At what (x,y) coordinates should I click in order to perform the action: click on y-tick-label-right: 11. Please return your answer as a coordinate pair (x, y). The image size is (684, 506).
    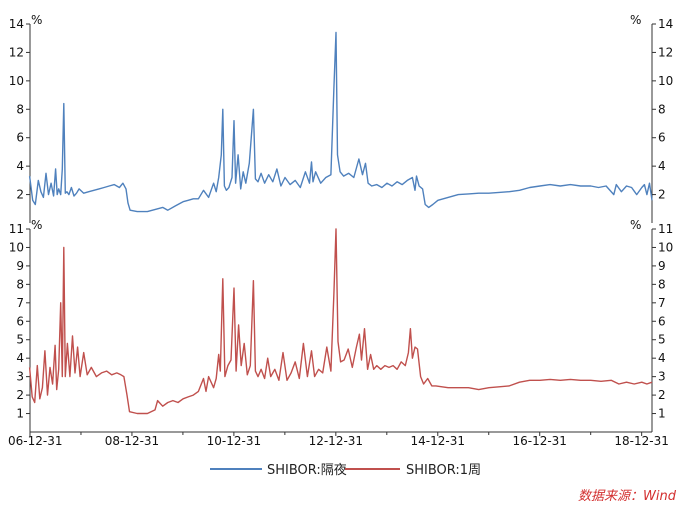
    Looking at the image, I should click on (665, 229).